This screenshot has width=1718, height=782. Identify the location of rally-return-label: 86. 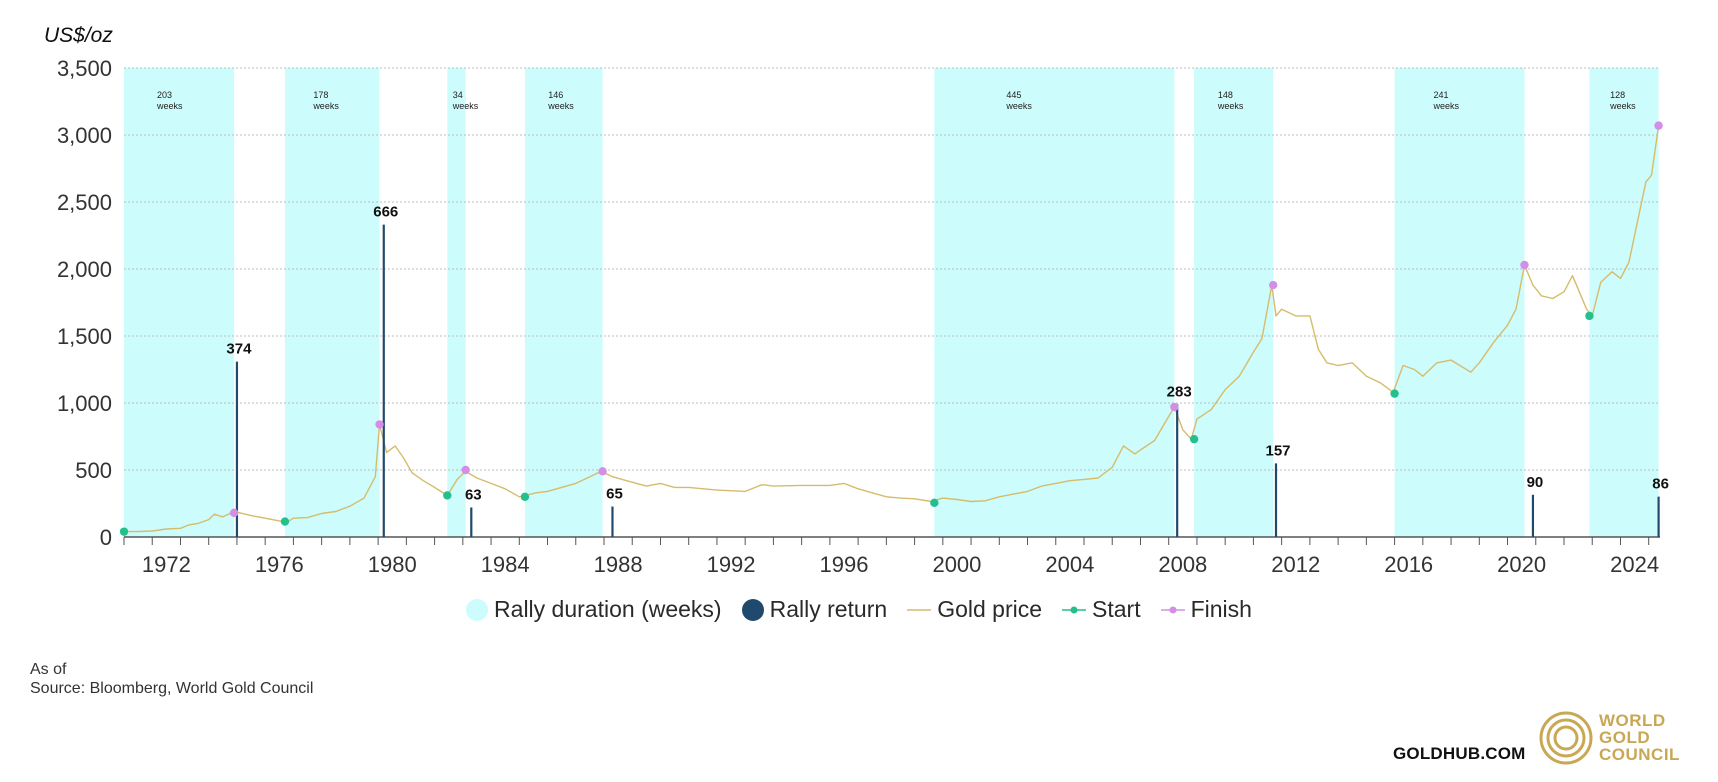
(1660, 484).